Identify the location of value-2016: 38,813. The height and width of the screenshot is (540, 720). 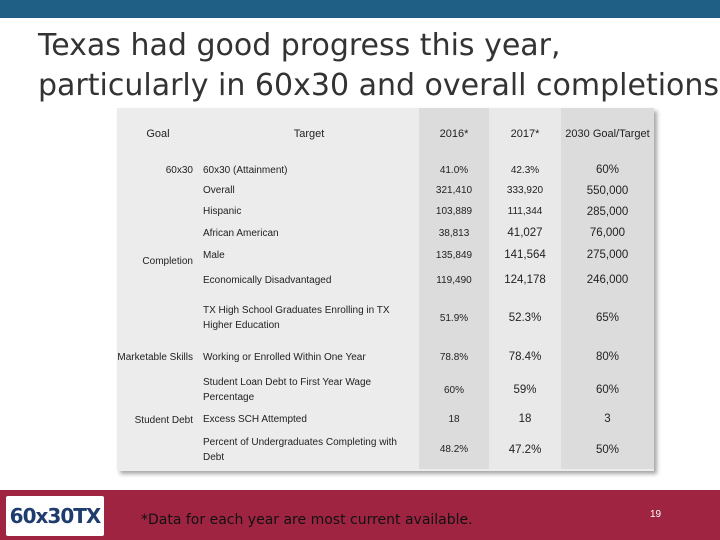
(454, 233).